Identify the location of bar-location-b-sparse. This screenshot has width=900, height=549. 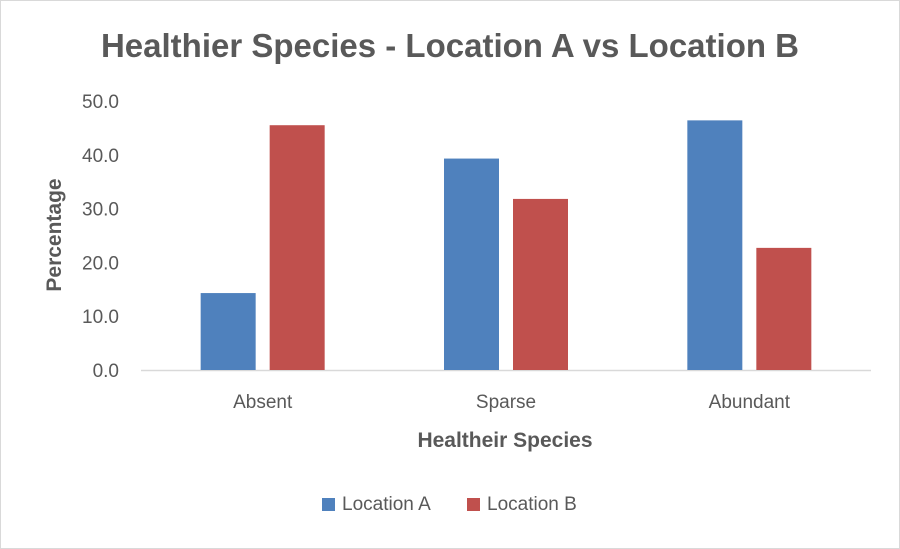
(540, 284).